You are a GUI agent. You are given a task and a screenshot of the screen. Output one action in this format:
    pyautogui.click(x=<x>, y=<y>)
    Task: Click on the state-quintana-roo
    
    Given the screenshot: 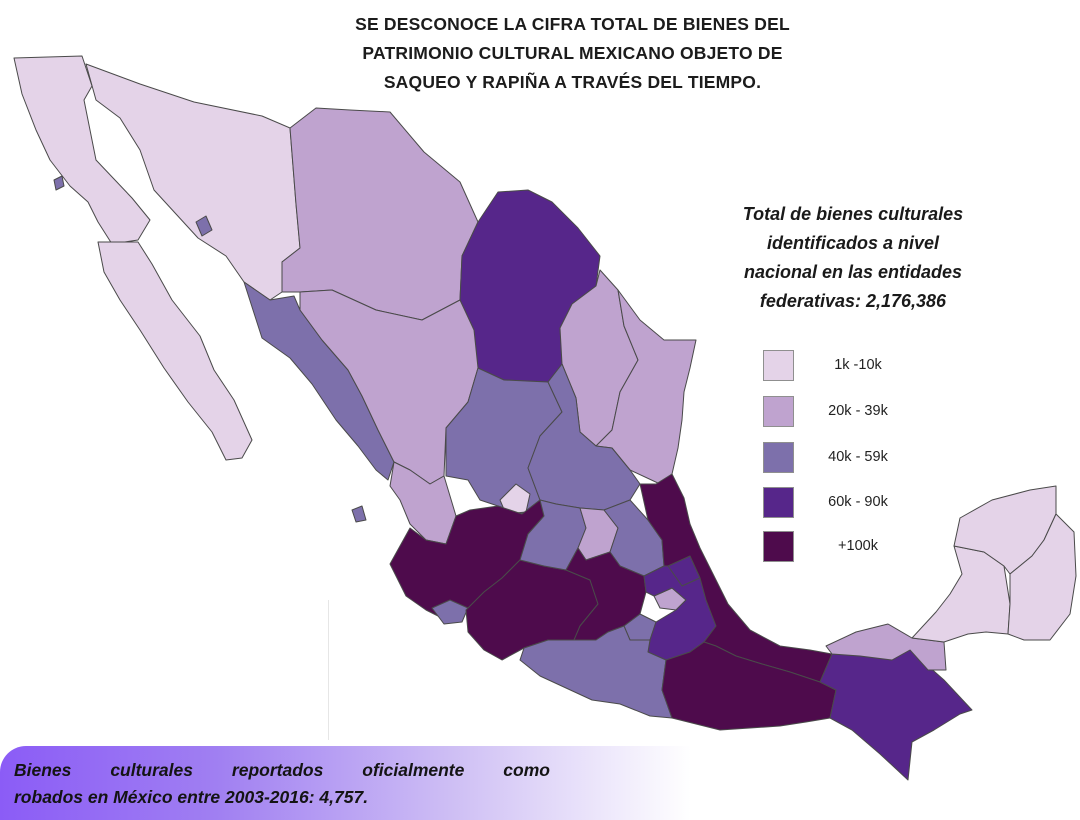 What is the action you would take?
    pyautogui.click(x=1042, y=577)
    